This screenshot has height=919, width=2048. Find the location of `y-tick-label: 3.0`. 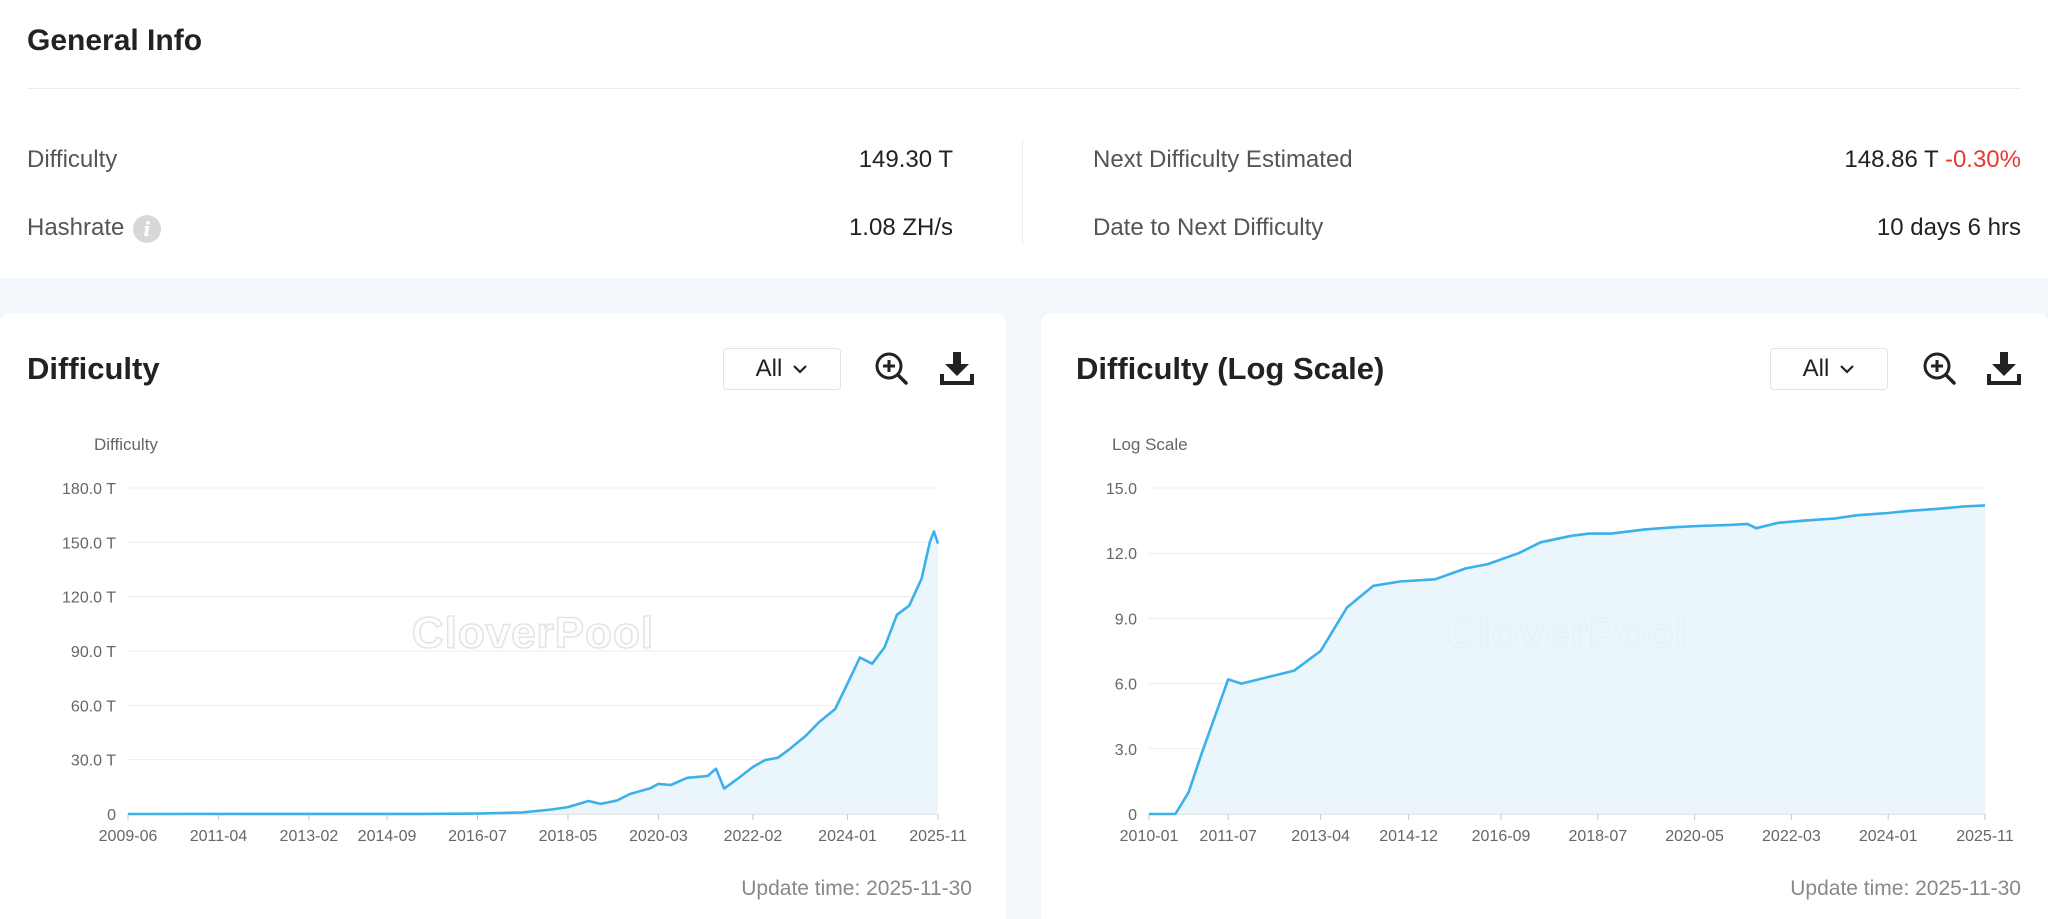

y-tick-label: 3.0 is located at coordinates (1126, 750).